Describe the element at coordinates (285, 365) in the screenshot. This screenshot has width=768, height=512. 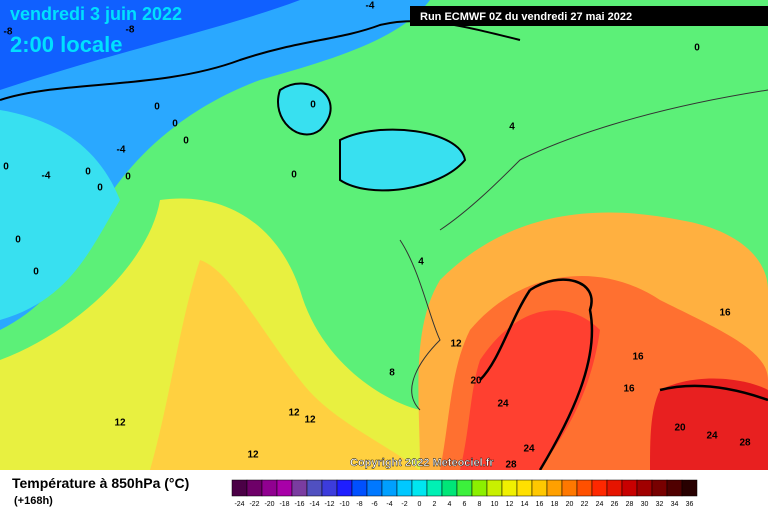
I see `warm-tongue-core` at that location.